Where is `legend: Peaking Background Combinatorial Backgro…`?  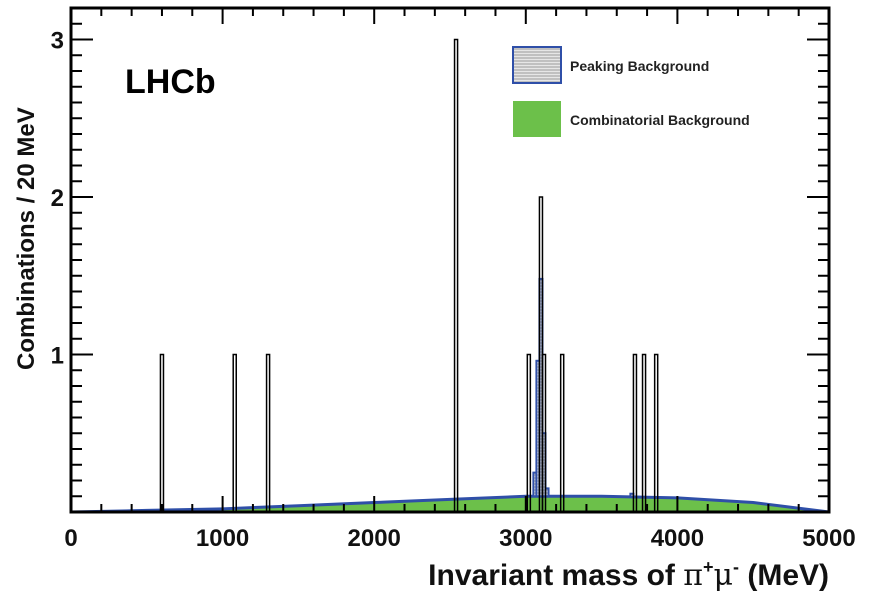
legend: Peaking Background Combinatorial Backgro… is located at coordinates (631, 91).